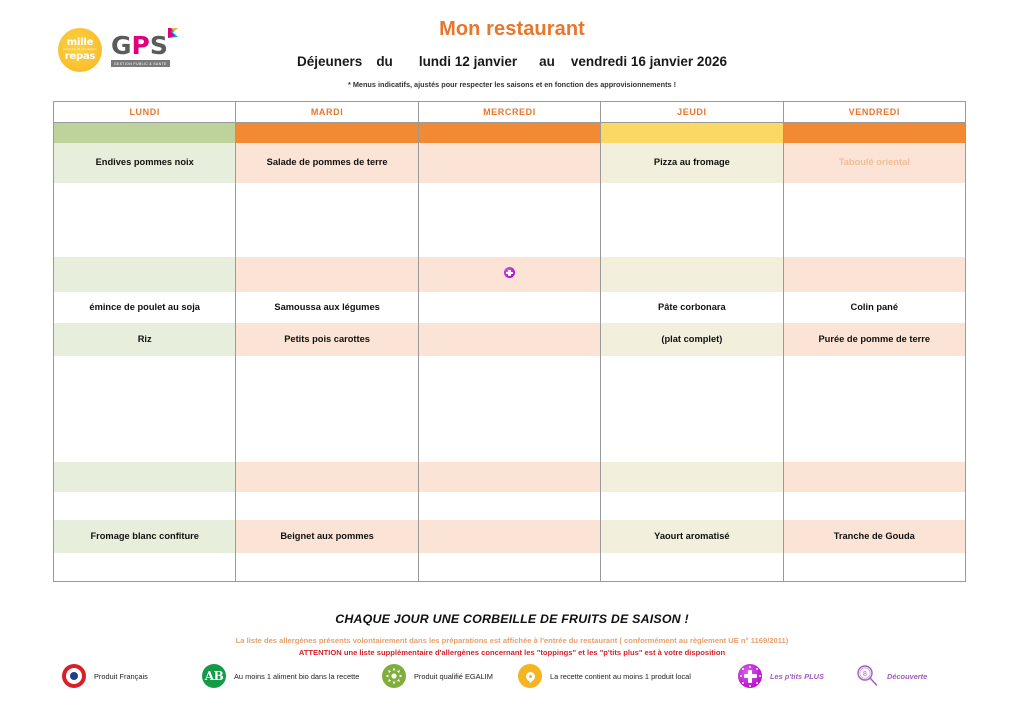 Image resolution: width=1024 pixels, height=724 pixels. I want to click on svg-text: 8, so click(865, 674).